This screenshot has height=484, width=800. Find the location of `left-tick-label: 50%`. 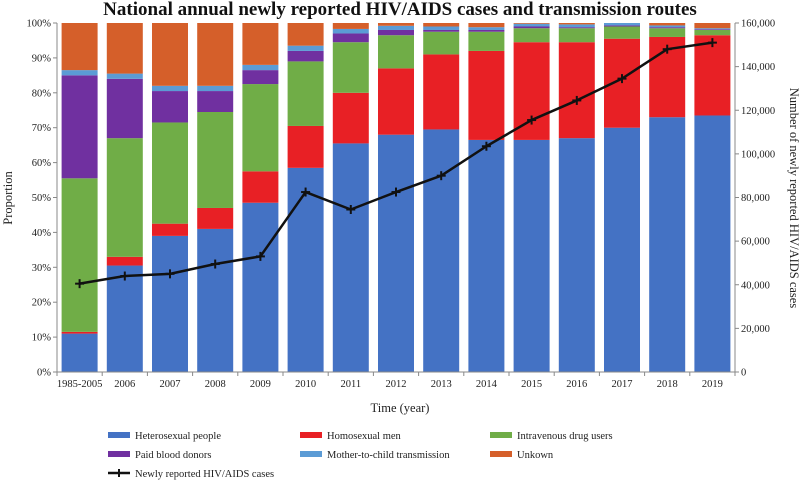

left-tick-label: 50% is located at coordinates (42, 198).